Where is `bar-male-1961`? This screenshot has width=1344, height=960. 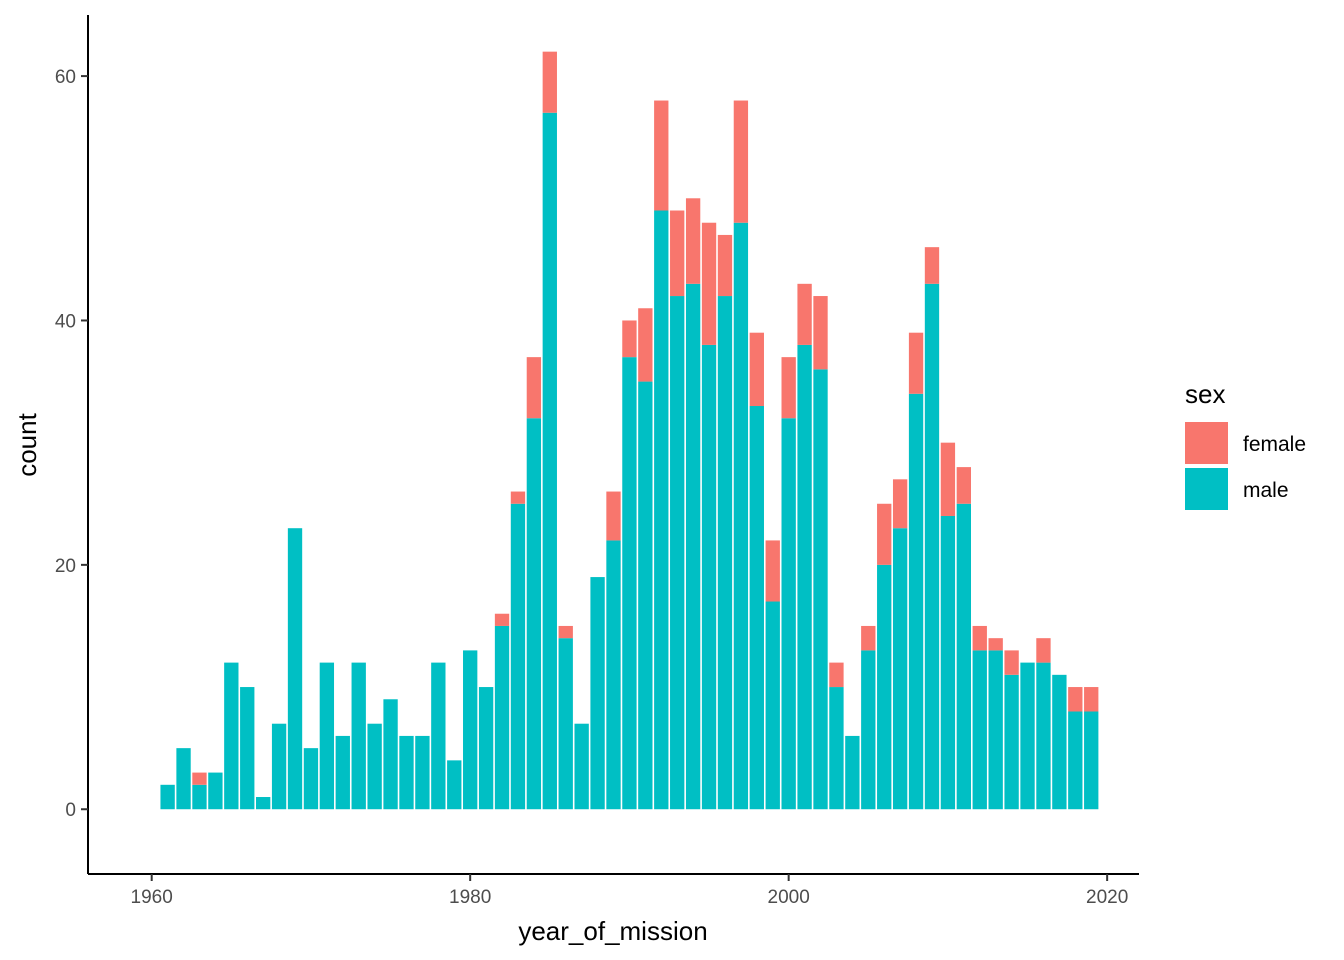 bar-male-1961 is located at coordinates (167, 797).